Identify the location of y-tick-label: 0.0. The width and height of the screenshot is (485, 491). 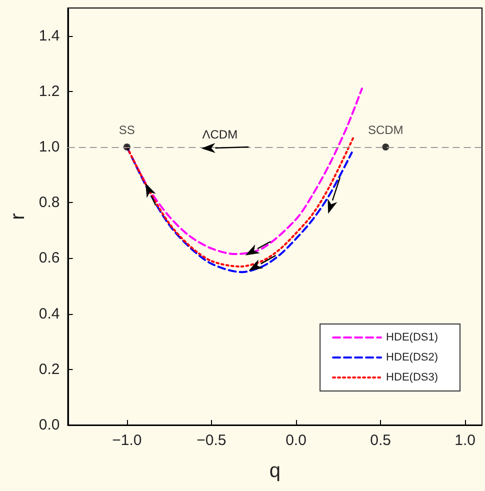
(49, 425).